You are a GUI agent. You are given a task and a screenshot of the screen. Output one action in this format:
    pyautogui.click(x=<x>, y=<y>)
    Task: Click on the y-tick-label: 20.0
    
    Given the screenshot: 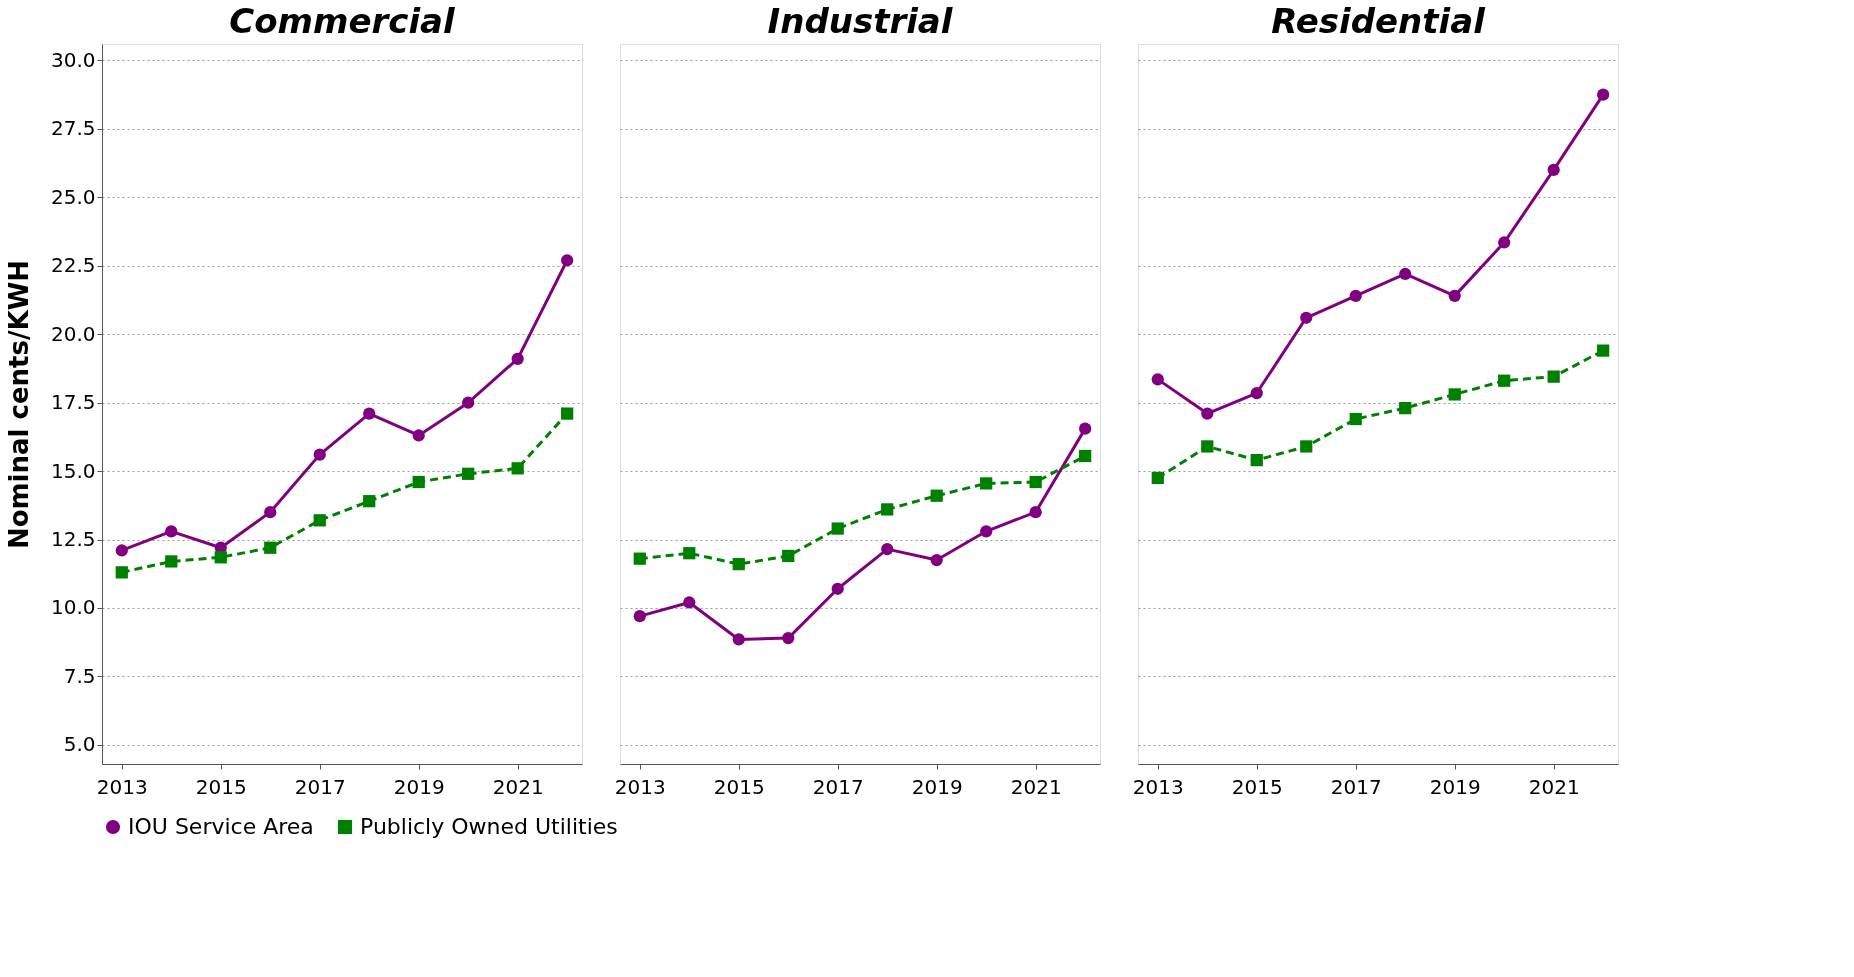 What is the action you would take?
    pyautogui.click(x=73, y=333)
    